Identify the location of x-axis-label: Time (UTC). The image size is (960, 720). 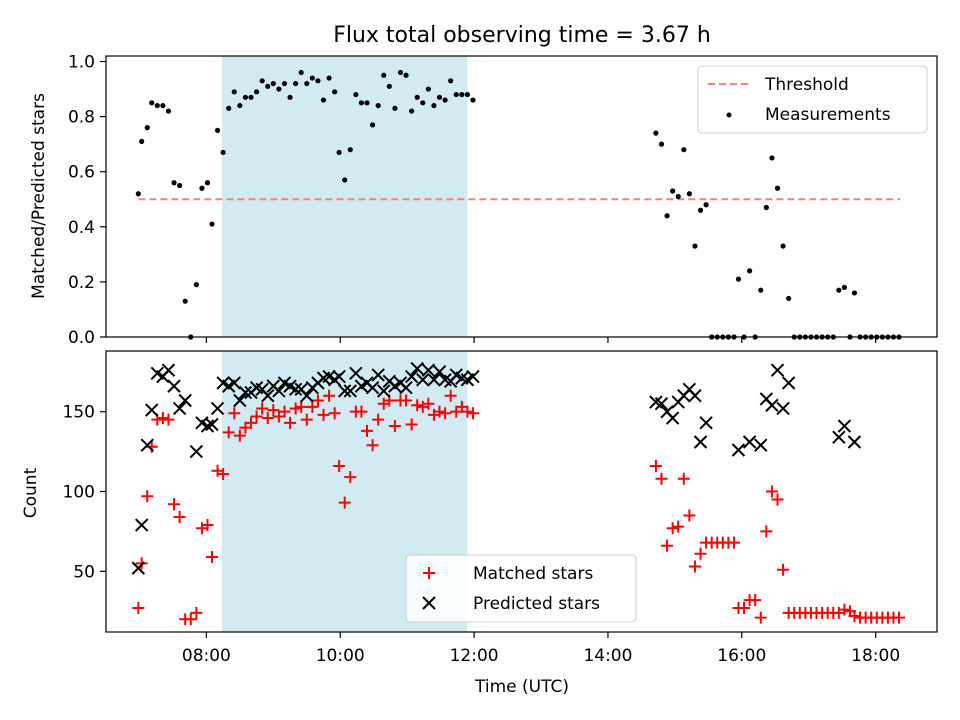
(521, 687).